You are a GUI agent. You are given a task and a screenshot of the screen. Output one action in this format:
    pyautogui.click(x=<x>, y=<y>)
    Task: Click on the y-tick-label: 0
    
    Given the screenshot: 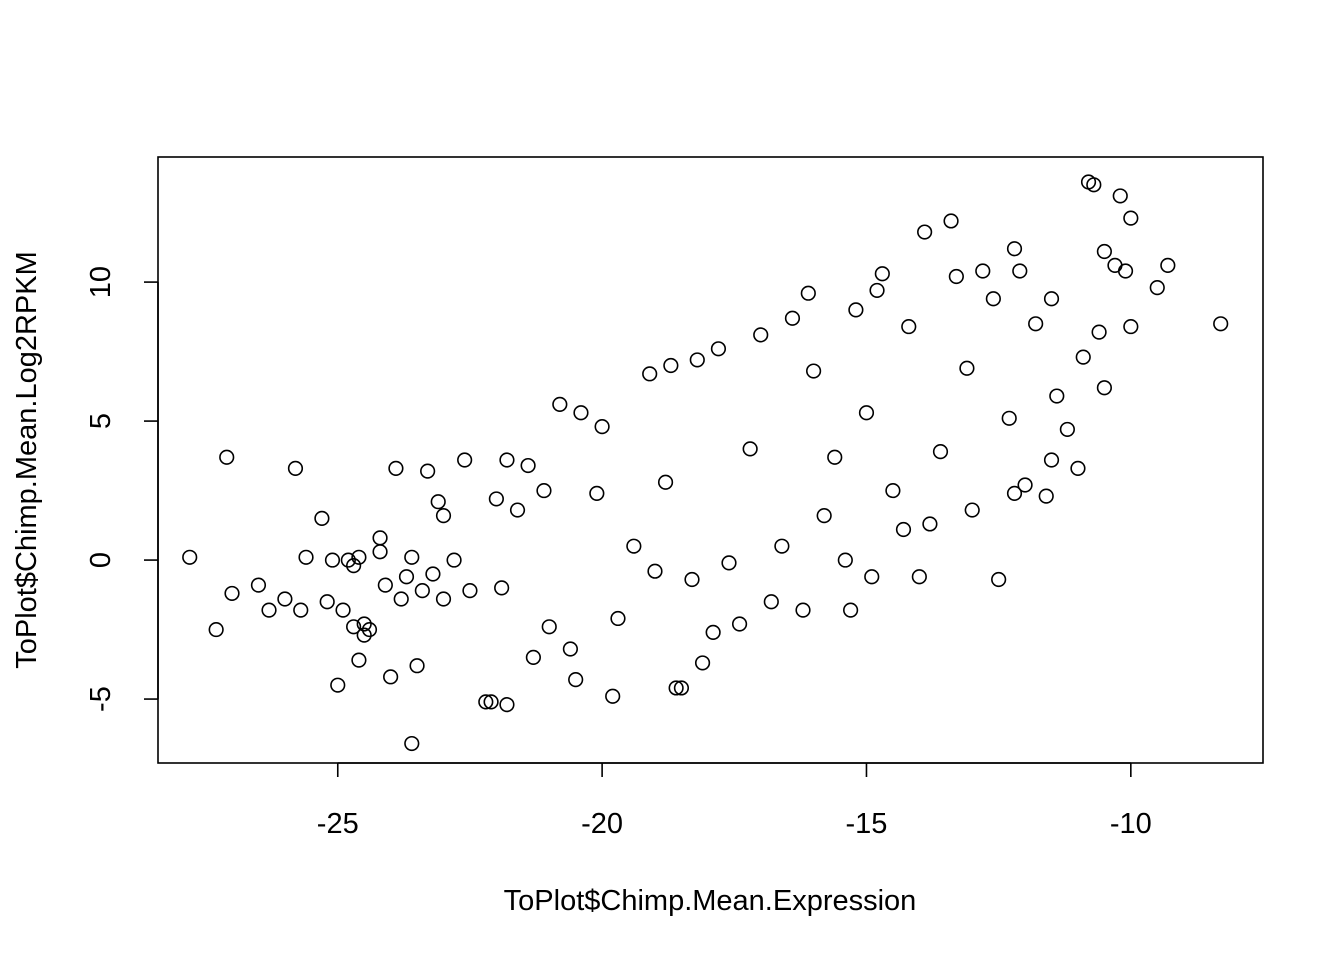 What is the action you would take?
    pyautogui.click(x=101, y=560)
    